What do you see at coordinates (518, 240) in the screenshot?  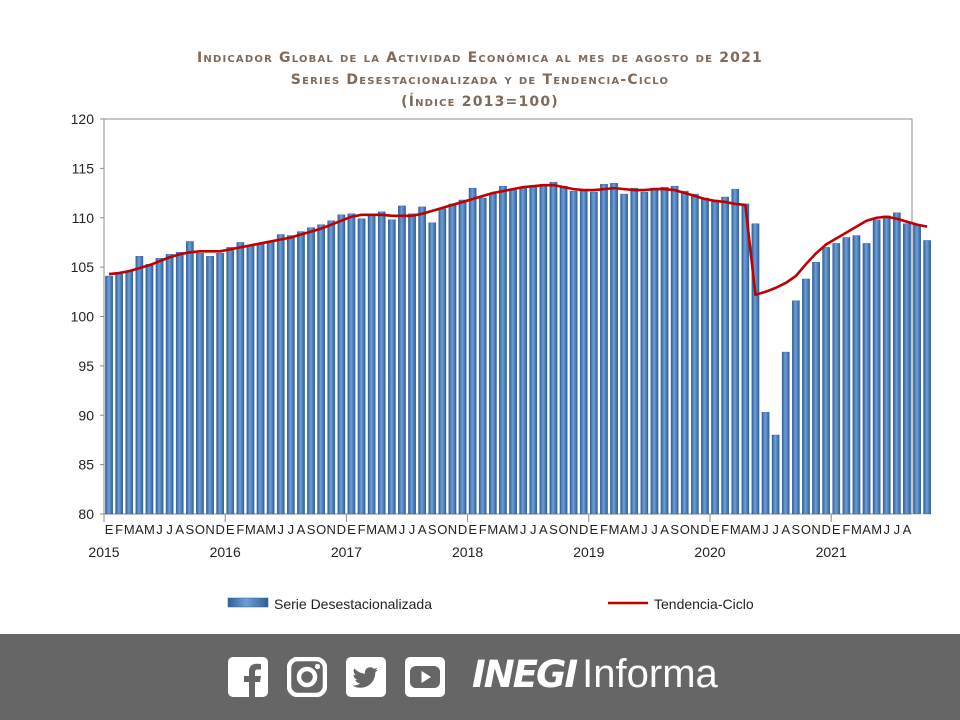 I see `trend-group` at bounding box center [518, 240].